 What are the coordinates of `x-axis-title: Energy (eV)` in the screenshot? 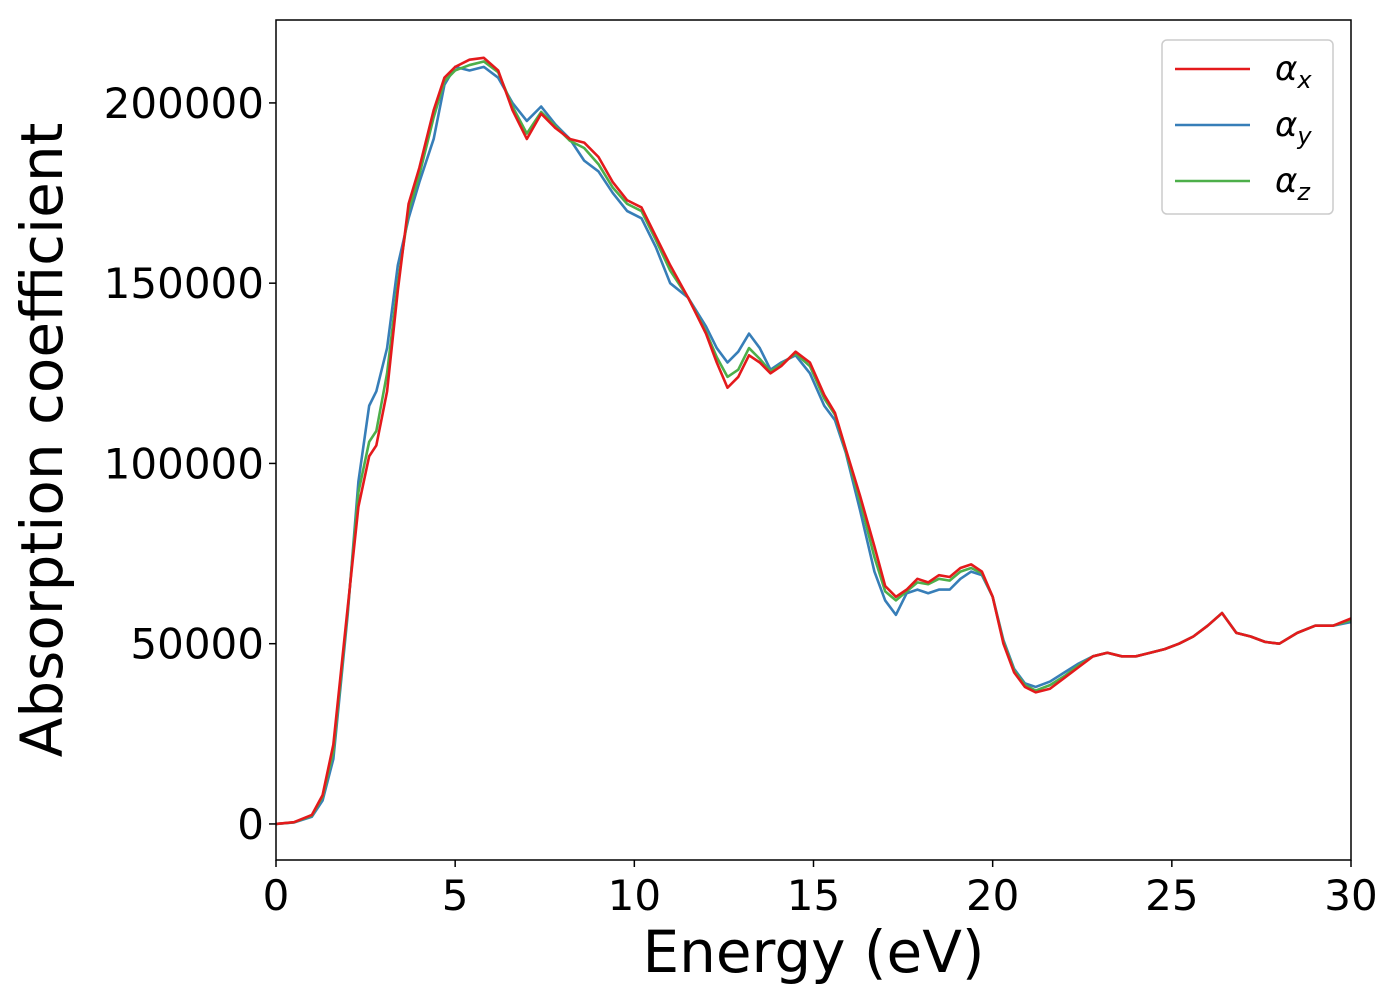 It's located at (813, 952).